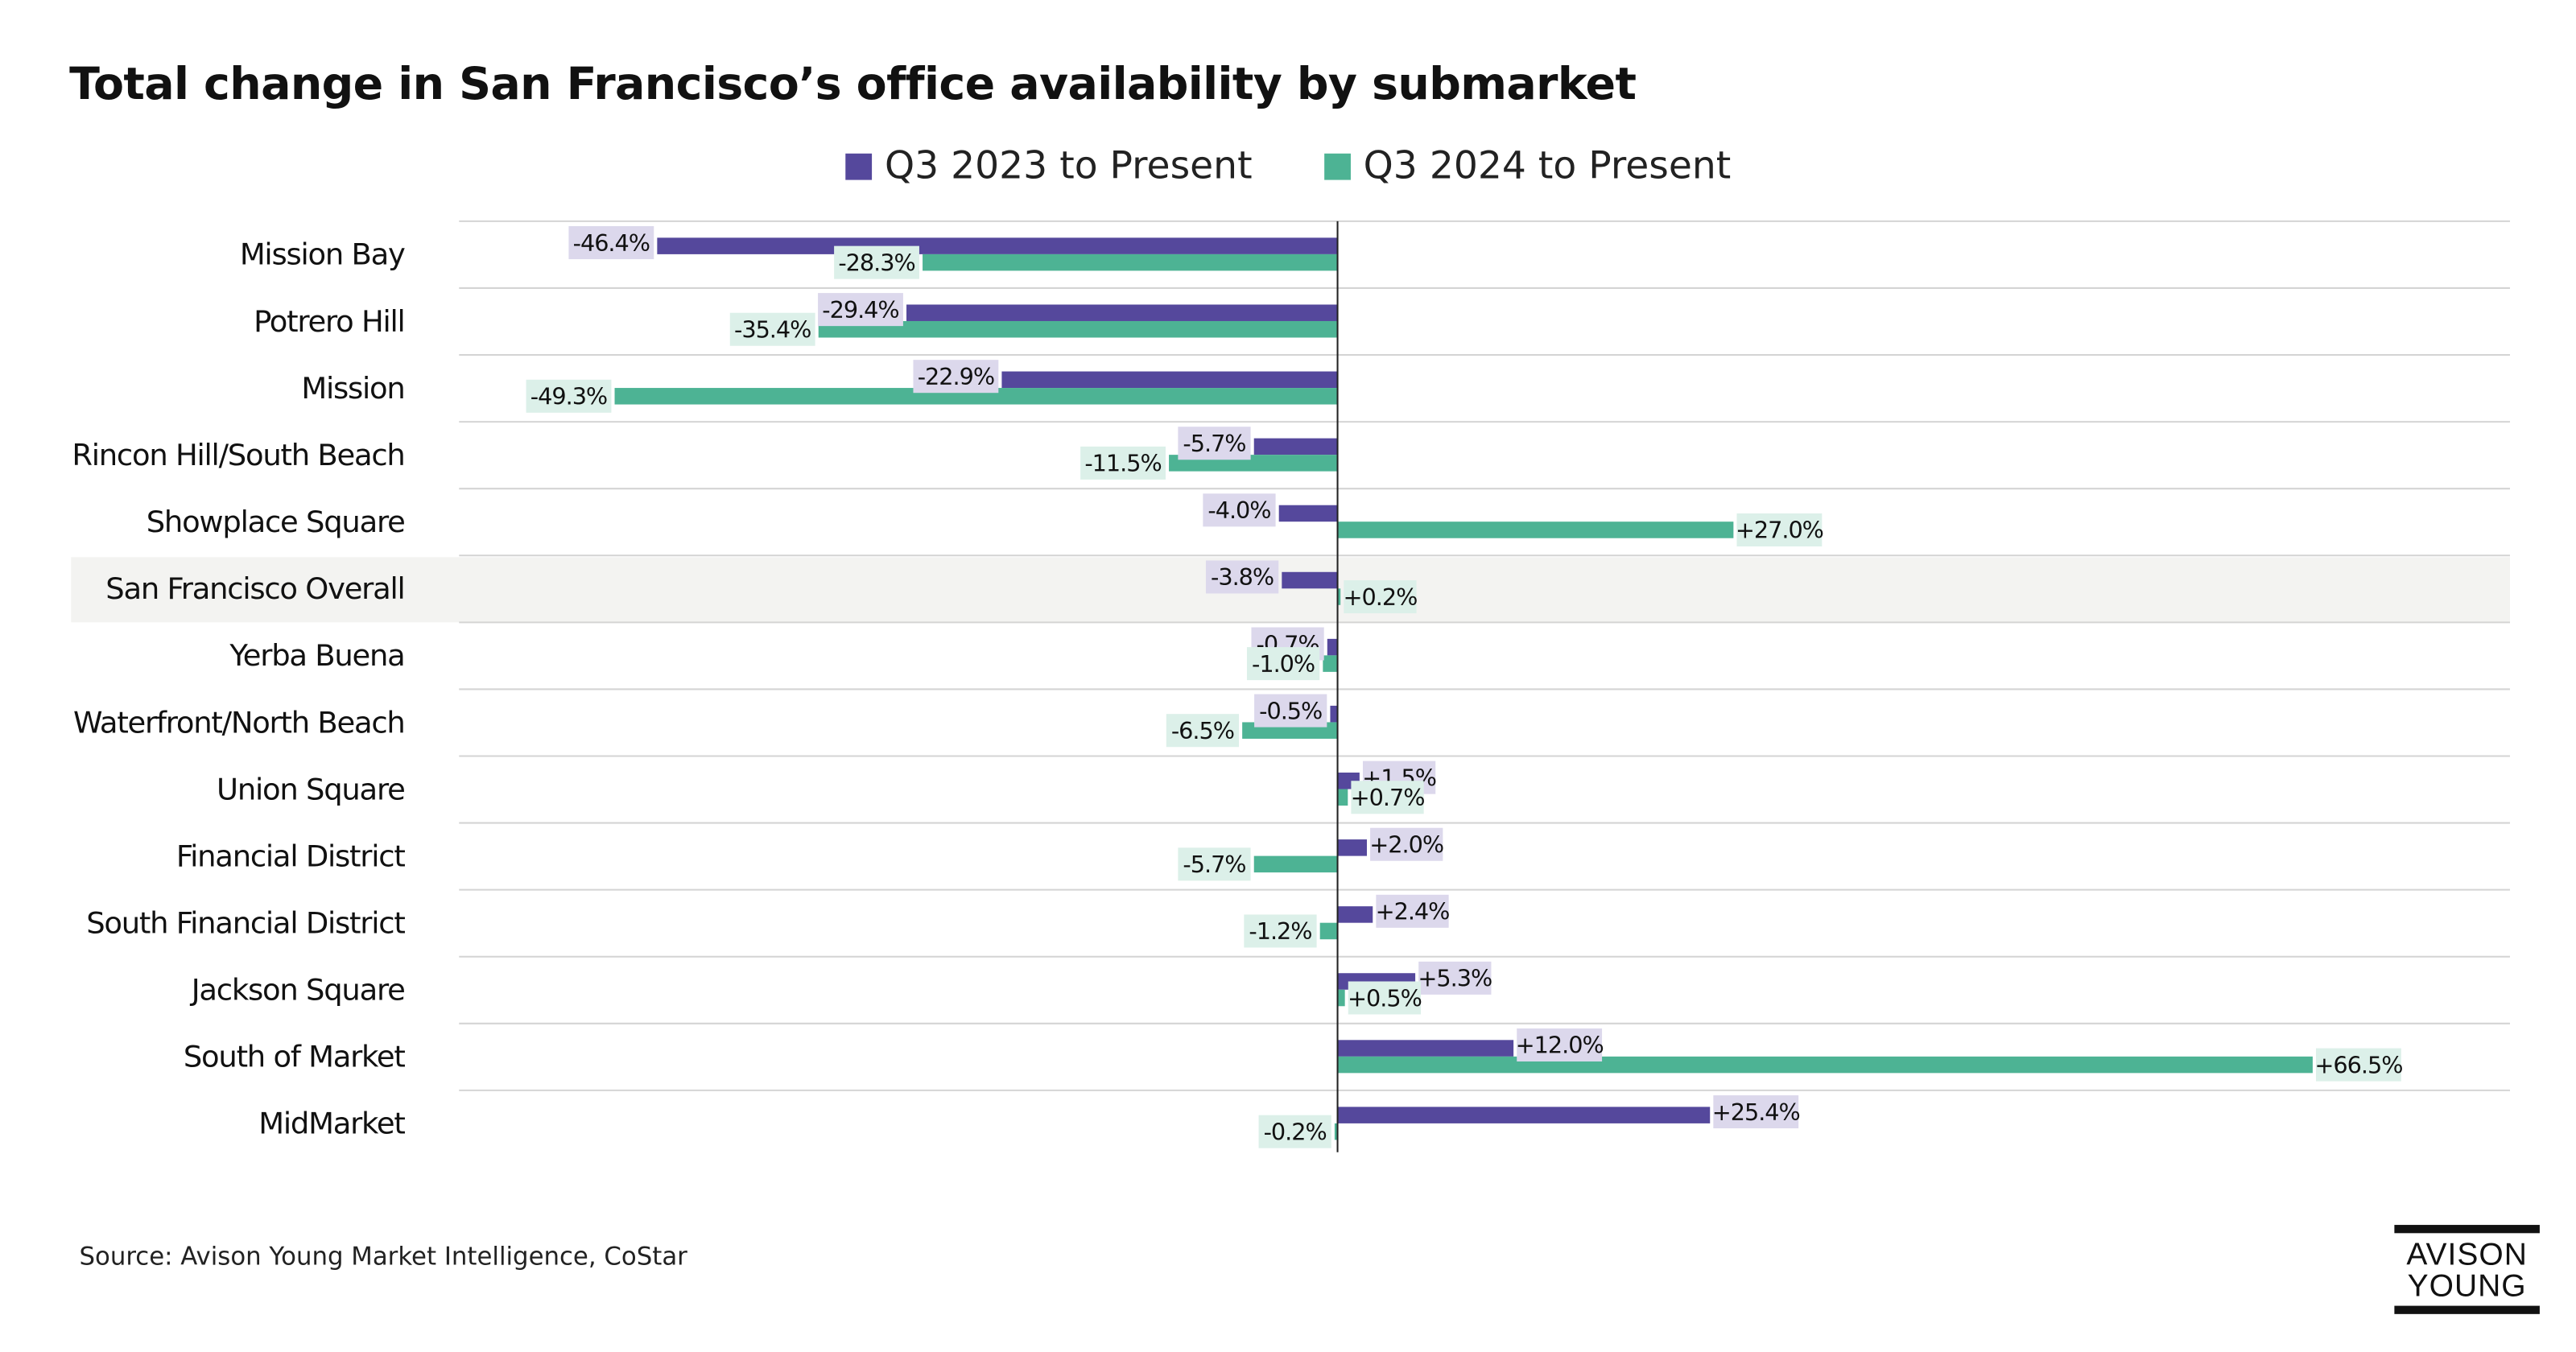 This screenshot has width=2576, height=1352. I want to click on data-label-series2: -49.3%, so click(568, 396).